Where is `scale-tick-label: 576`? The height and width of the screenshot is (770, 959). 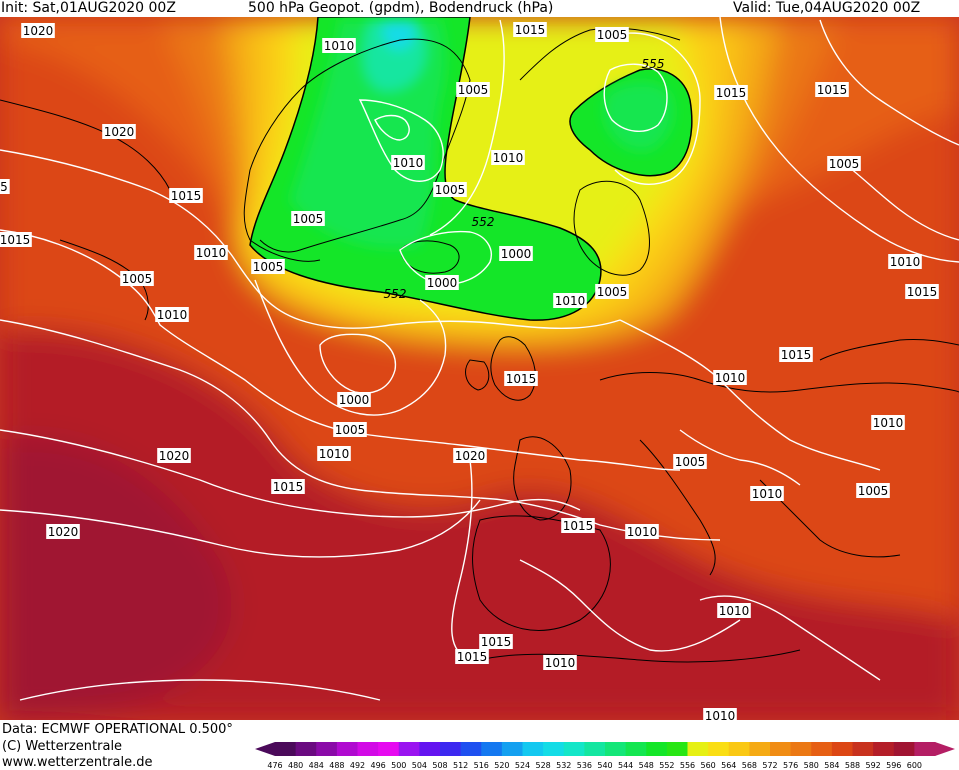 scale-tick-label: 576 is located at coordinates (790, 765).